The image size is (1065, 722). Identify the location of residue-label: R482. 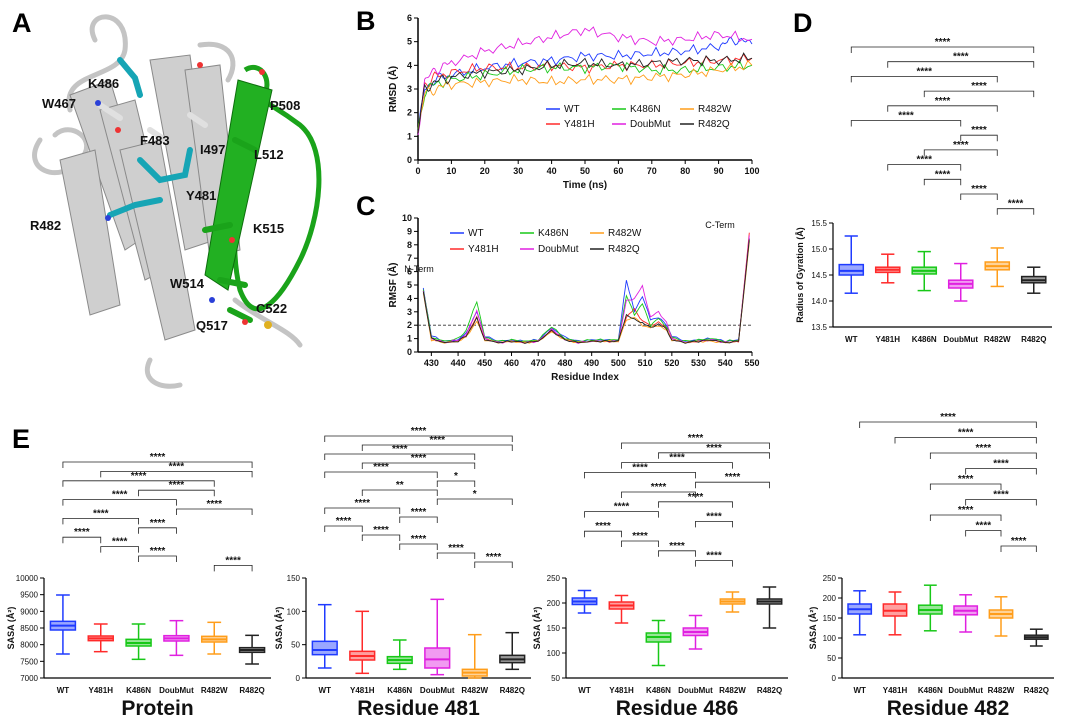
(45, 225).